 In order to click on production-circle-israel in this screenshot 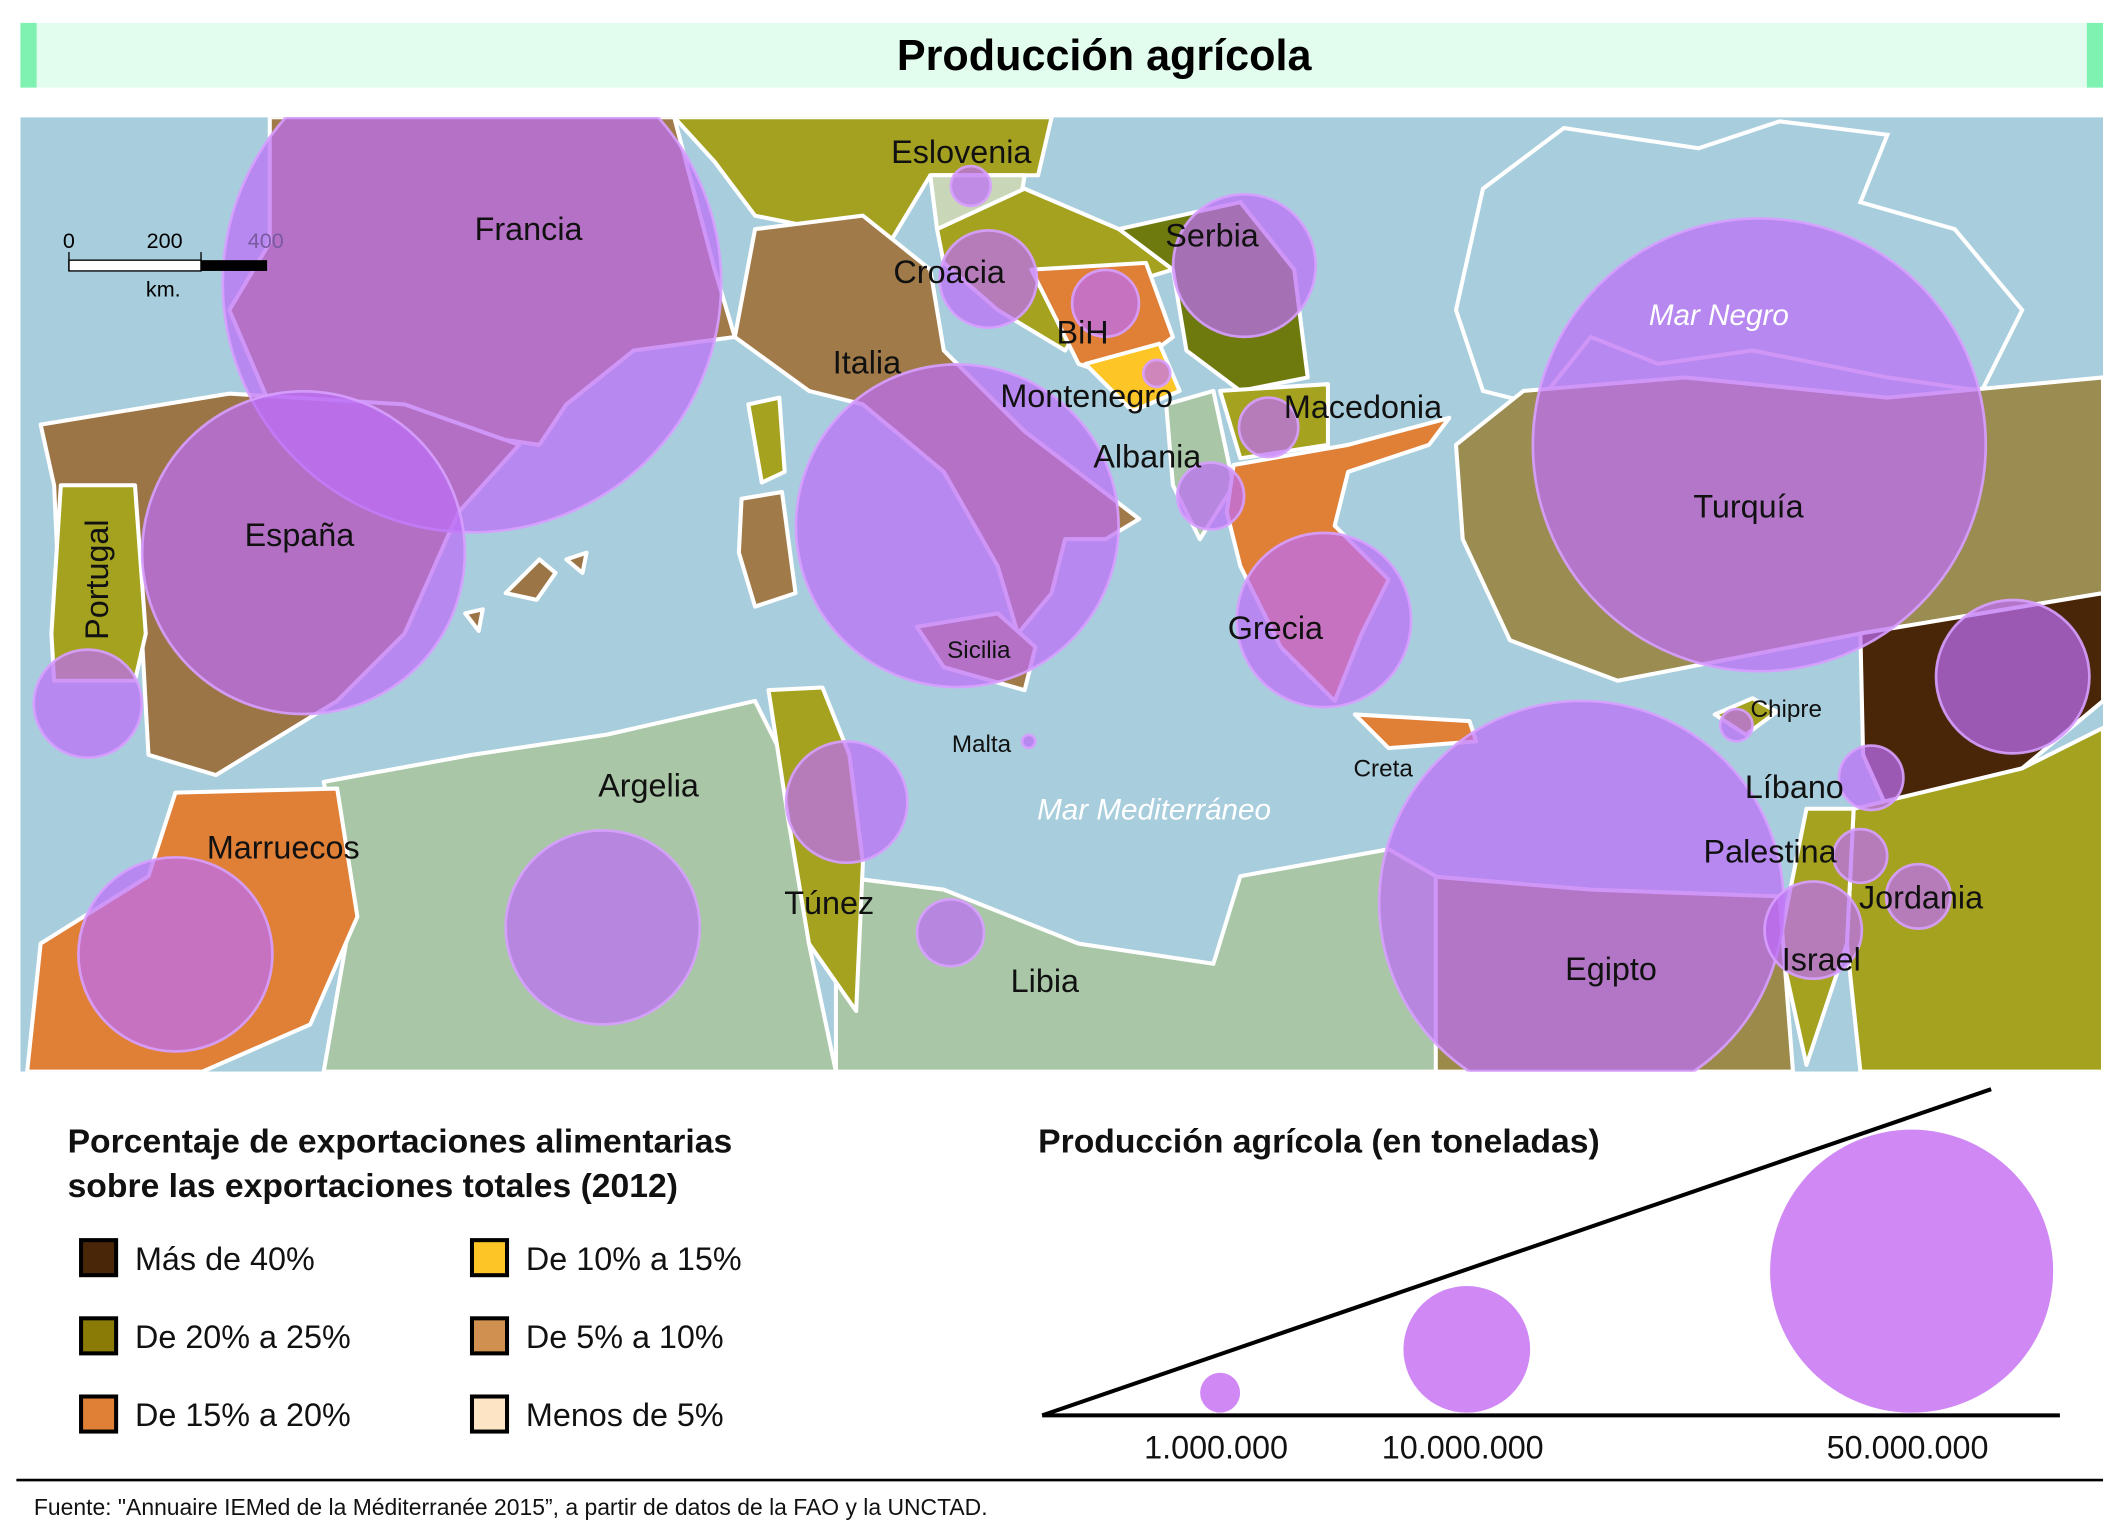, I will do `click(1813, 930)`.